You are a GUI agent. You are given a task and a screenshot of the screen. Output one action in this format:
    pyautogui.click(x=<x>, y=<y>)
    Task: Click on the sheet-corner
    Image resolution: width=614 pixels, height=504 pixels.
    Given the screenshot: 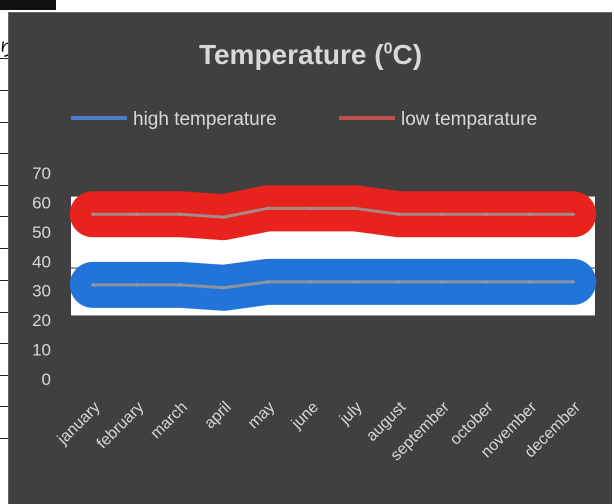 What is the action you would take?
    pyautogui.click(x=28, y=5)
    